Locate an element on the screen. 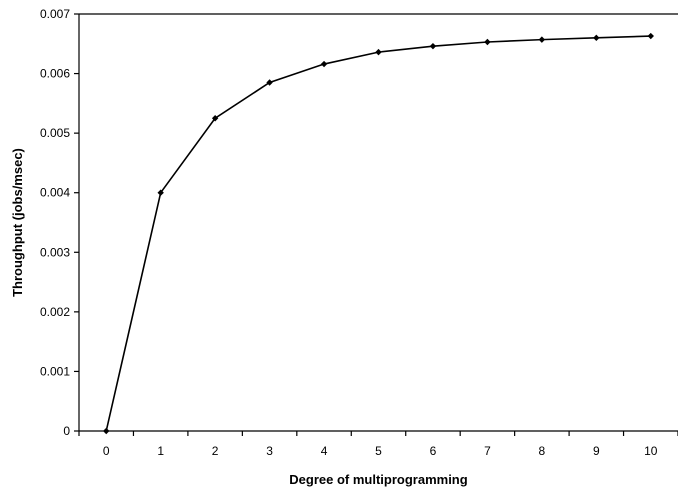  x-tick-label: 6 is located at coordinates (433, 451).